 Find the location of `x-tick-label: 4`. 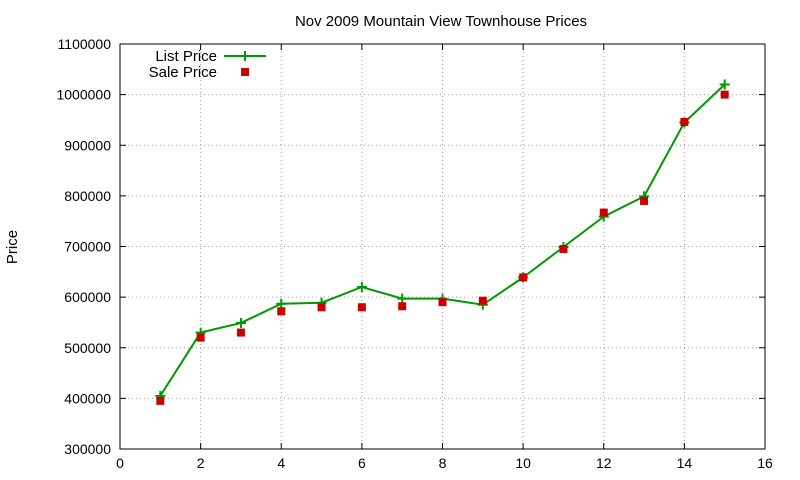

x-tick-label: 4 is located at coordinates (281, 463).